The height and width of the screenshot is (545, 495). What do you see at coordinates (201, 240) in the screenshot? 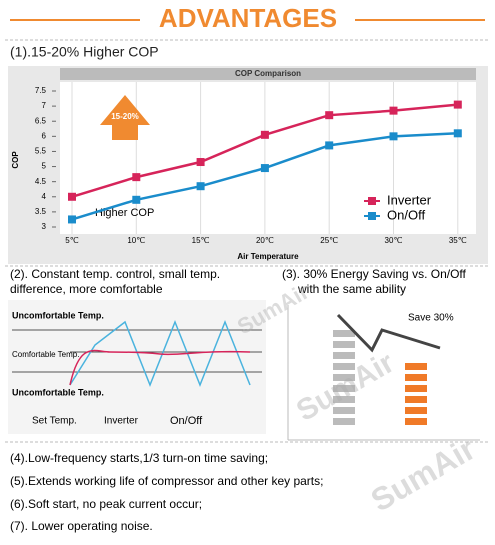
I see `x-tick-label: 15℃` at bounding box center [201, 240].